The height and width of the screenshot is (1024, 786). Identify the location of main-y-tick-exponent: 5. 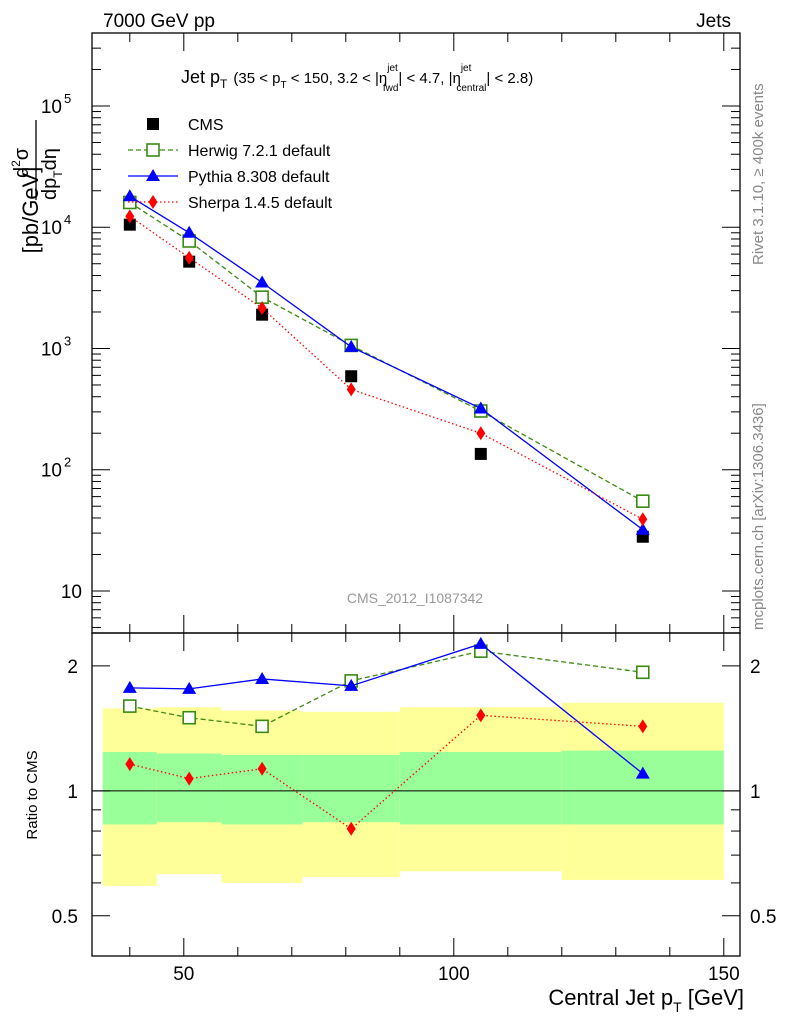
(67, 98).